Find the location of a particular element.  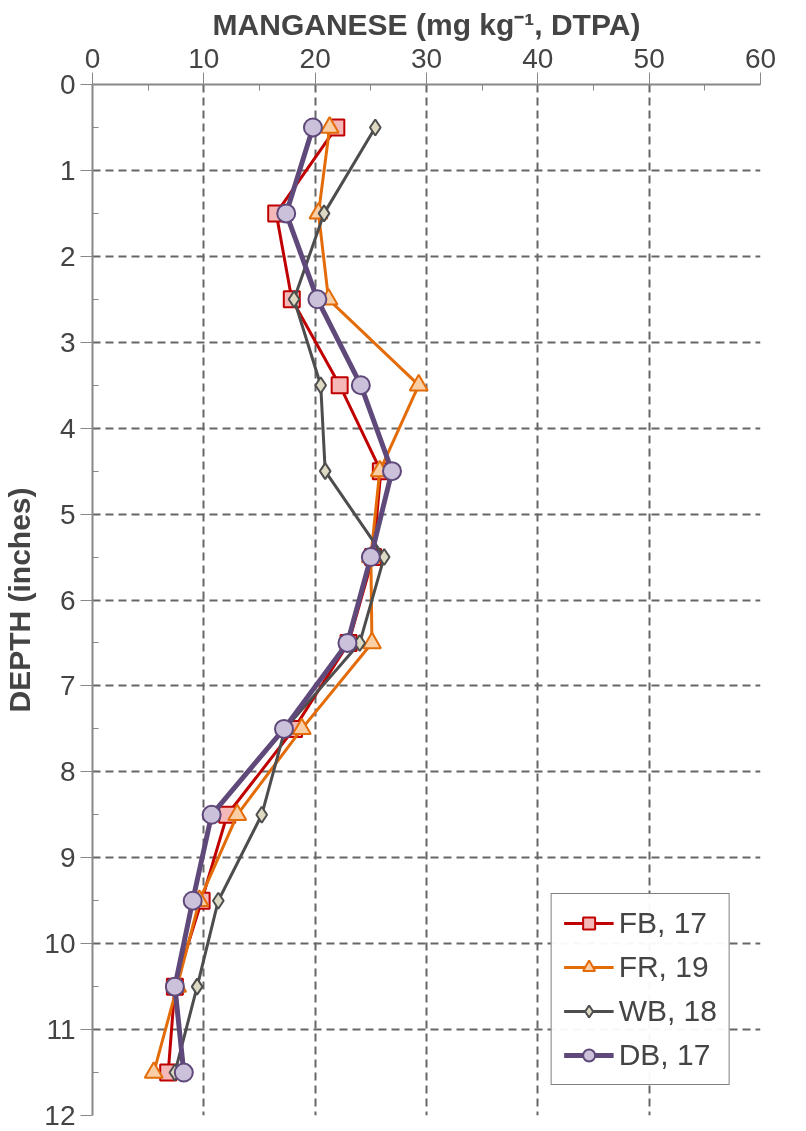

y-axis-title: DEPTH (inches) is located at coordinates (20, 600).